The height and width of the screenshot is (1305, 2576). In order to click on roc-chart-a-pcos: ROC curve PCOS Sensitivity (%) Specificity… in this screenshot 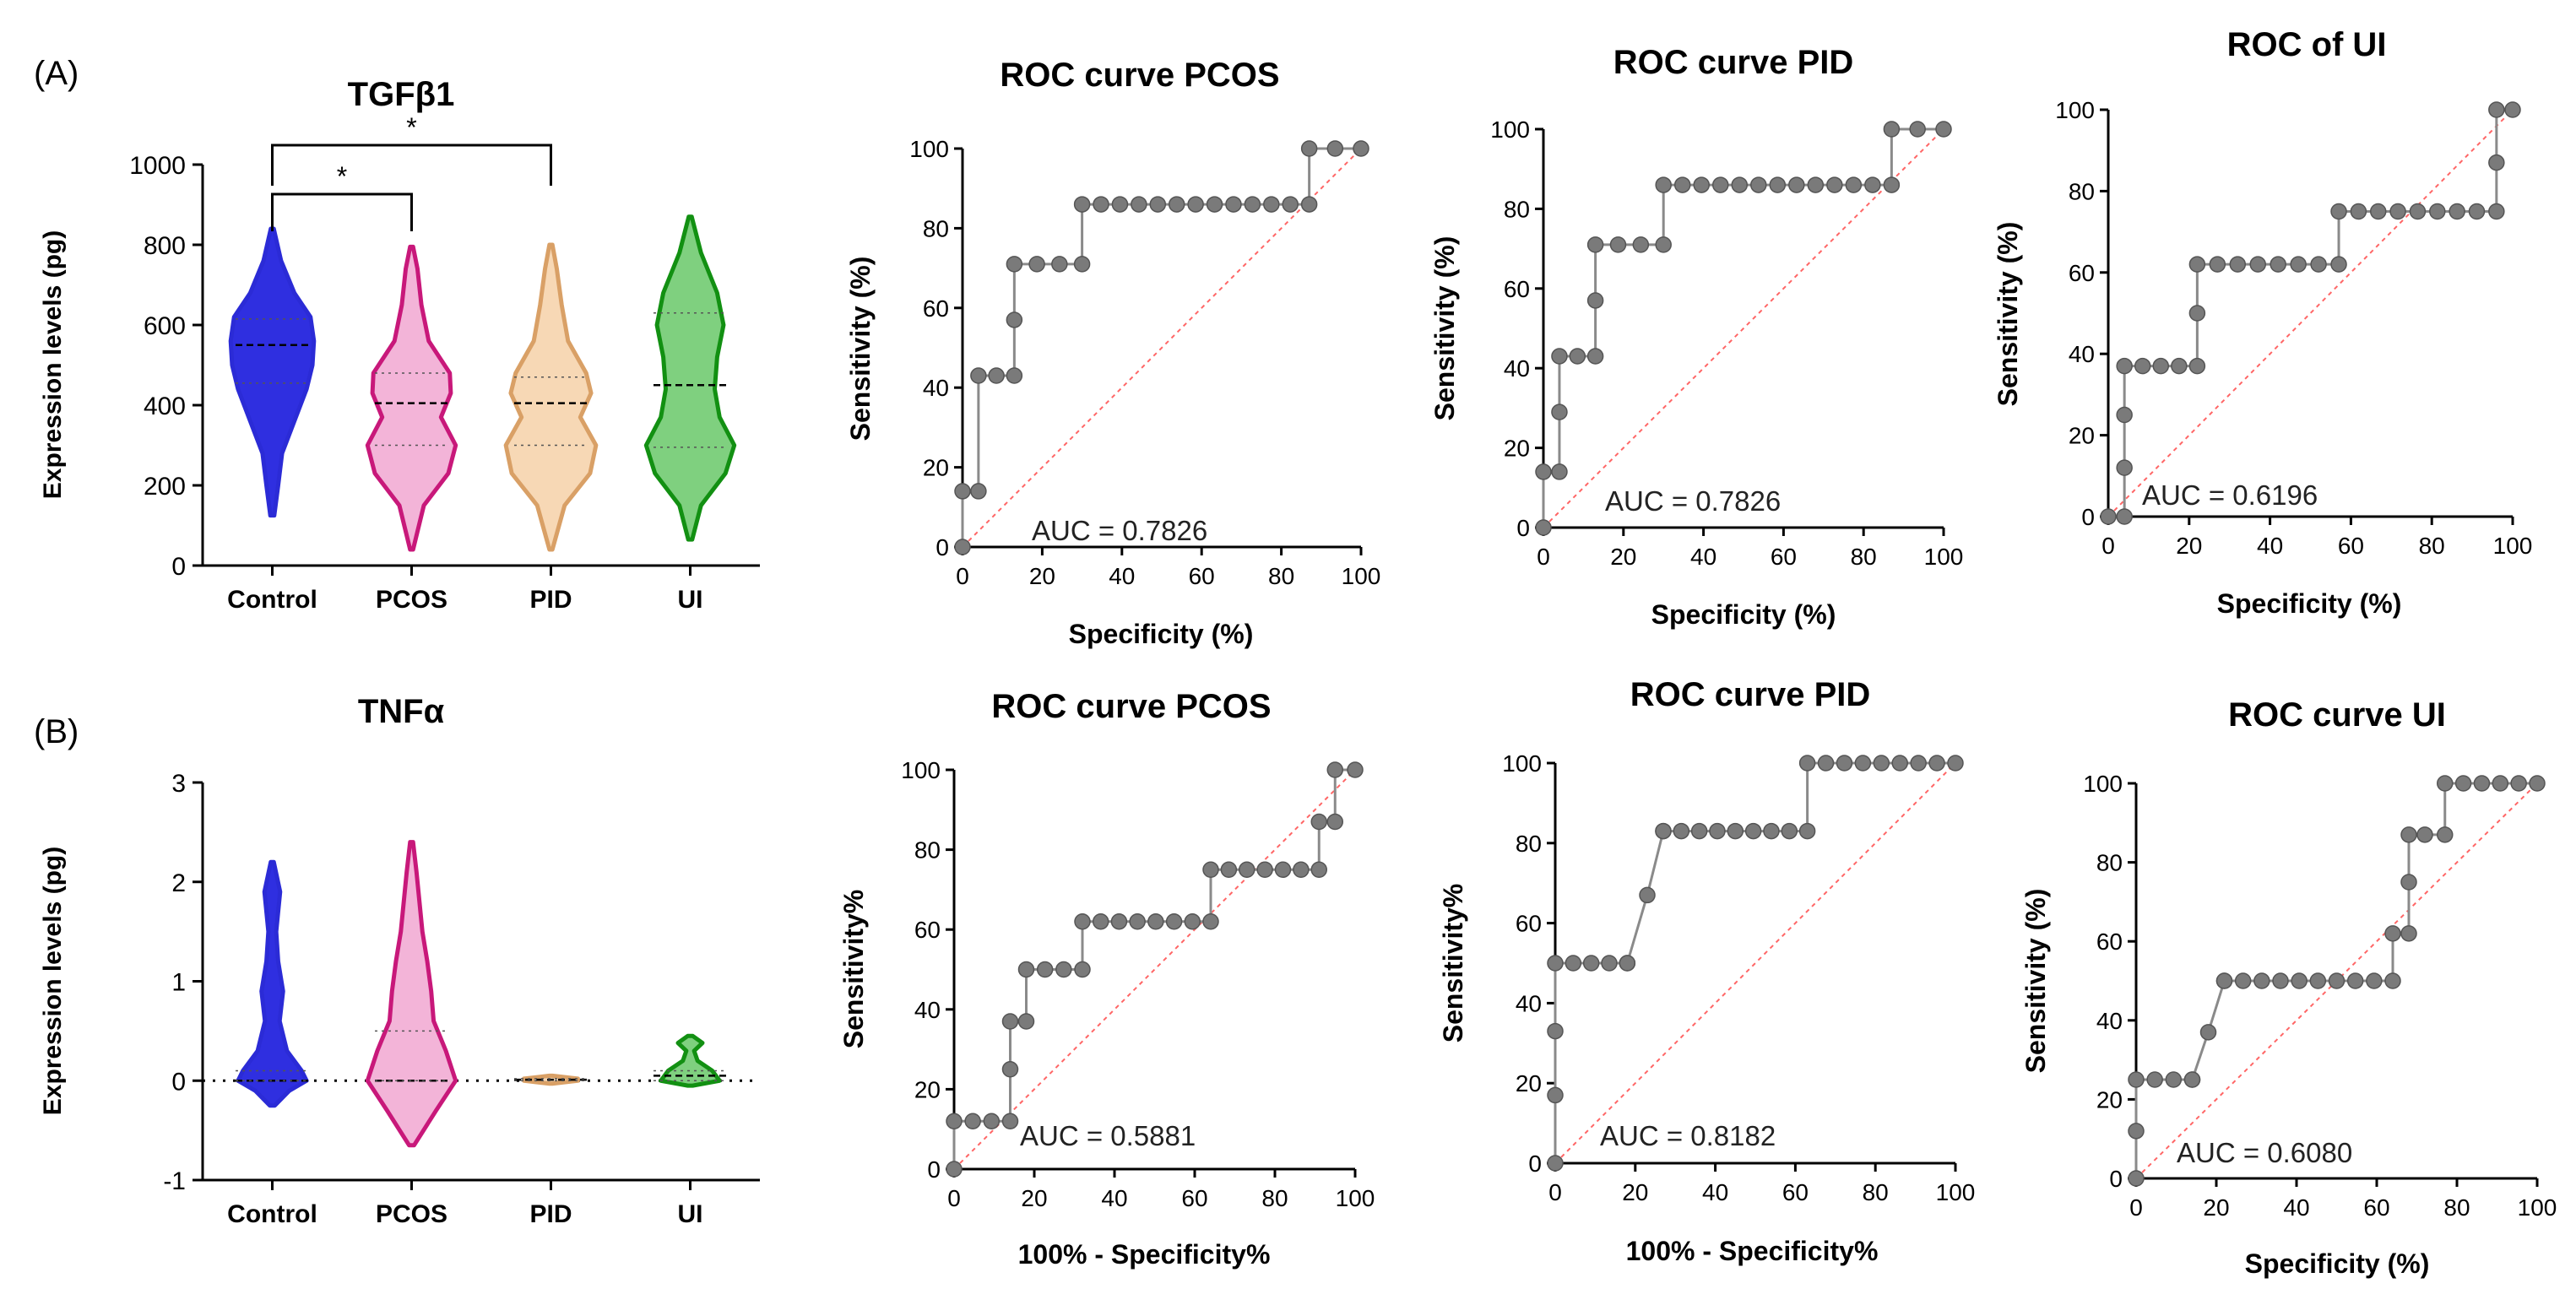, I will do `click(1112, 353)`.